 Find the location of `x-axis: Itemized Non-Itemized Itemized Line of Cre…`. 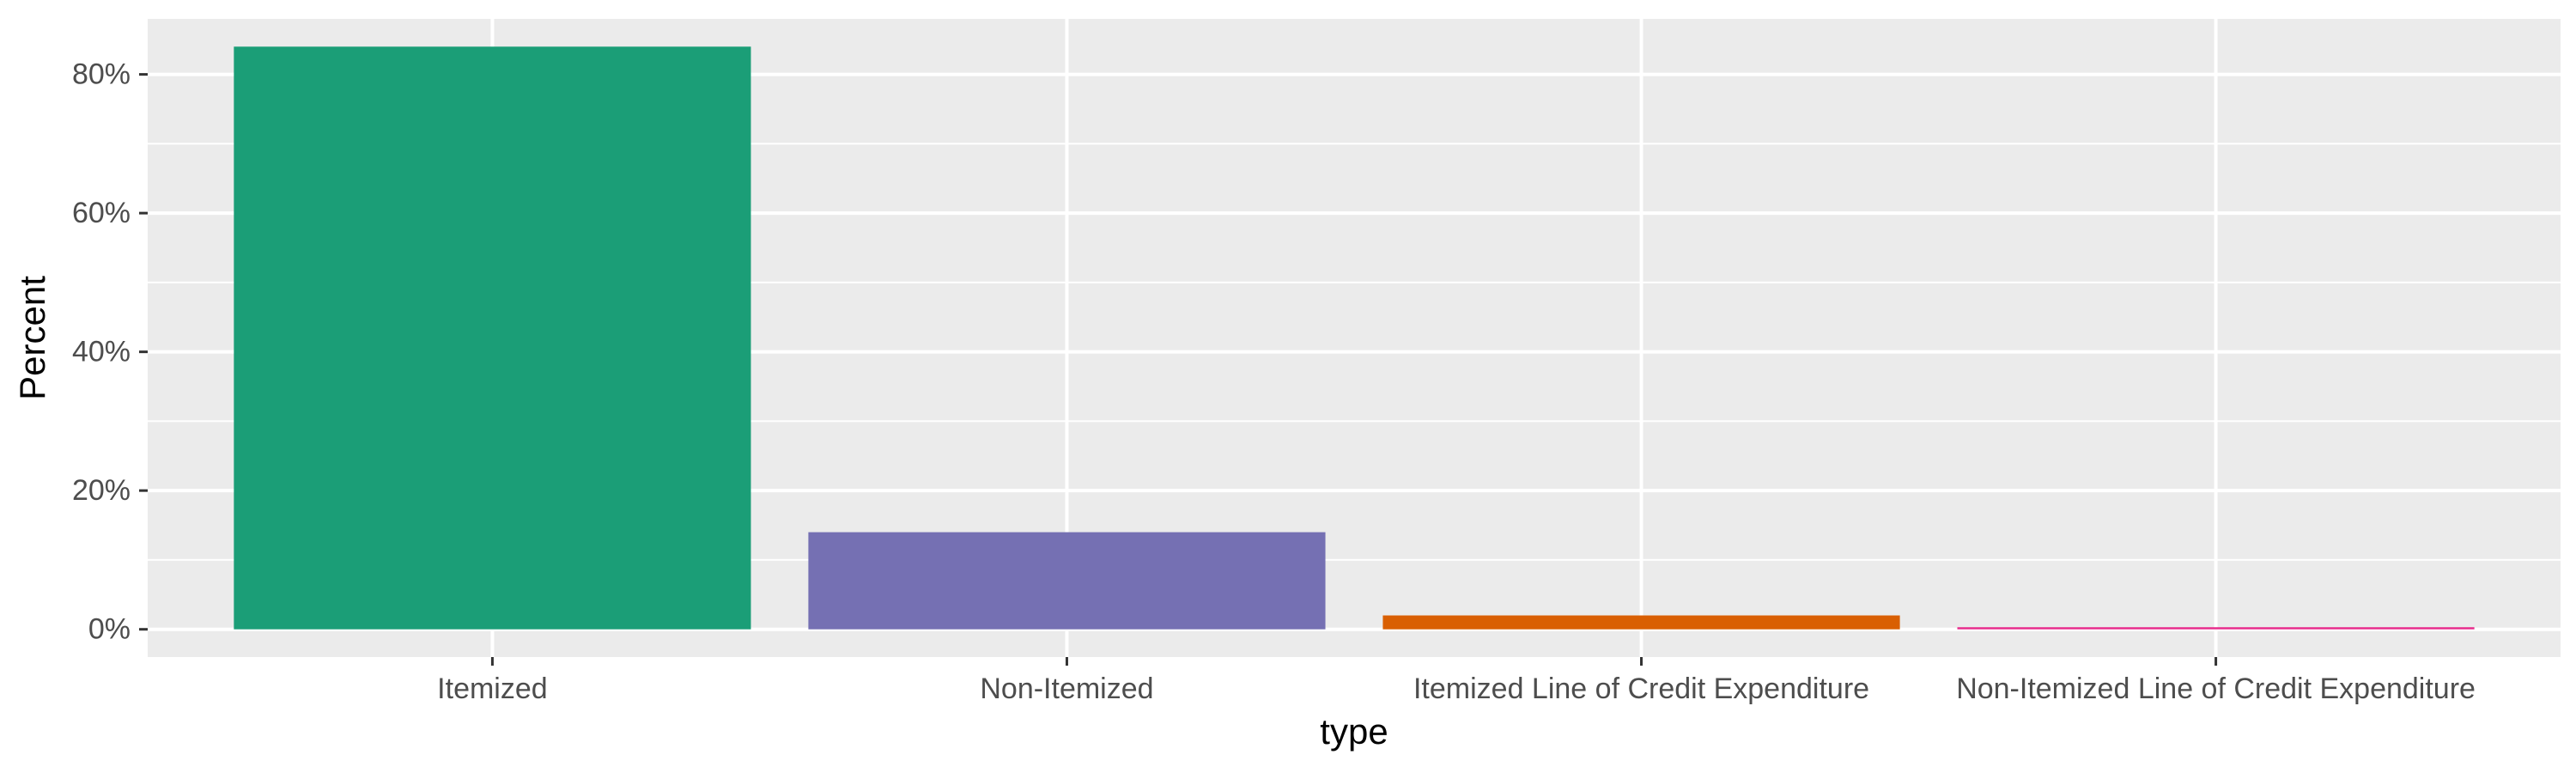

x-axis: Itemized Non-Itemized Itemized Line of Cre… is located at coordinates (1456, 681).